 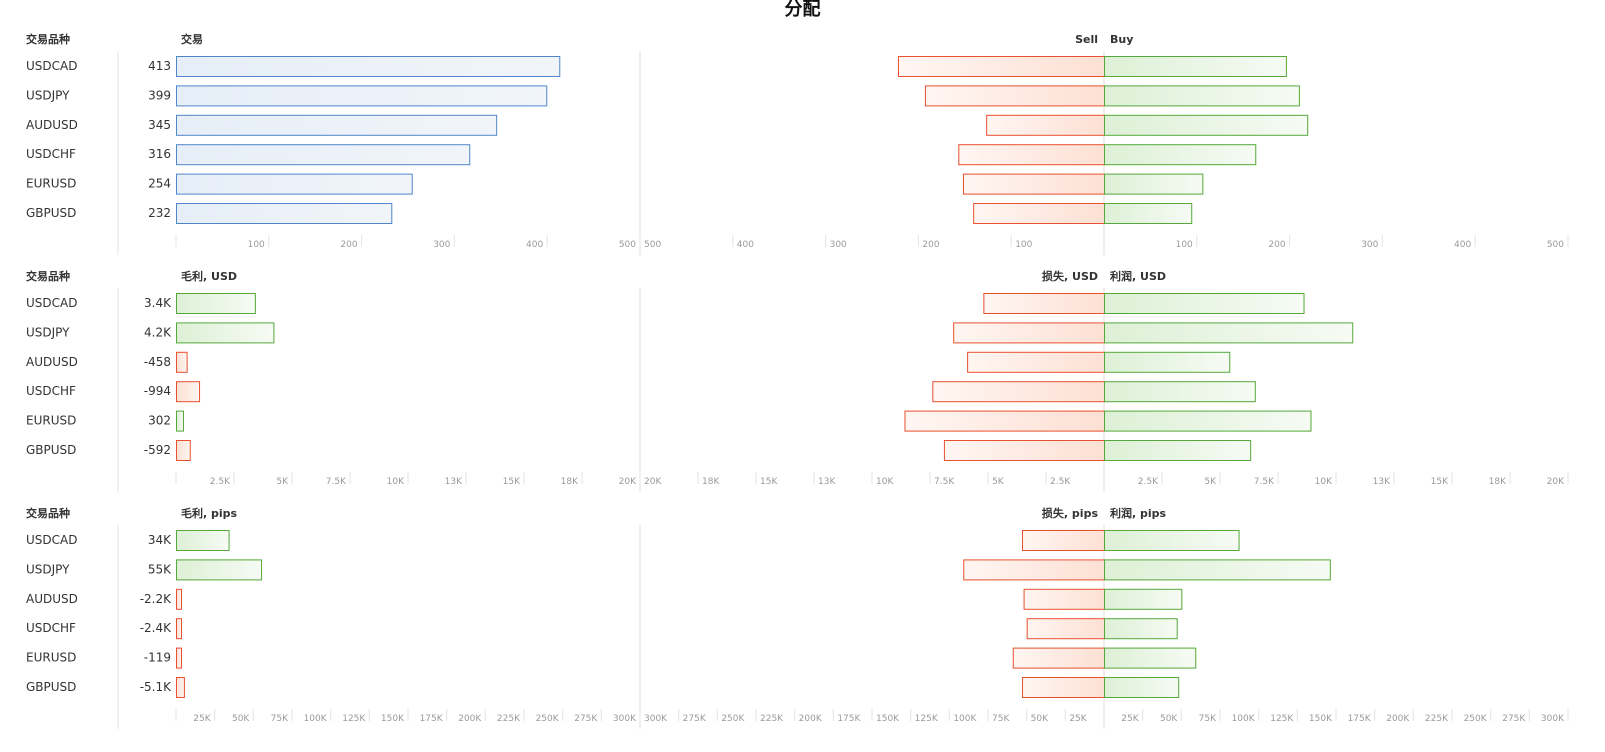 I want to click on sell-axis-tick-label: 25K, so click(x=1078, y=719).